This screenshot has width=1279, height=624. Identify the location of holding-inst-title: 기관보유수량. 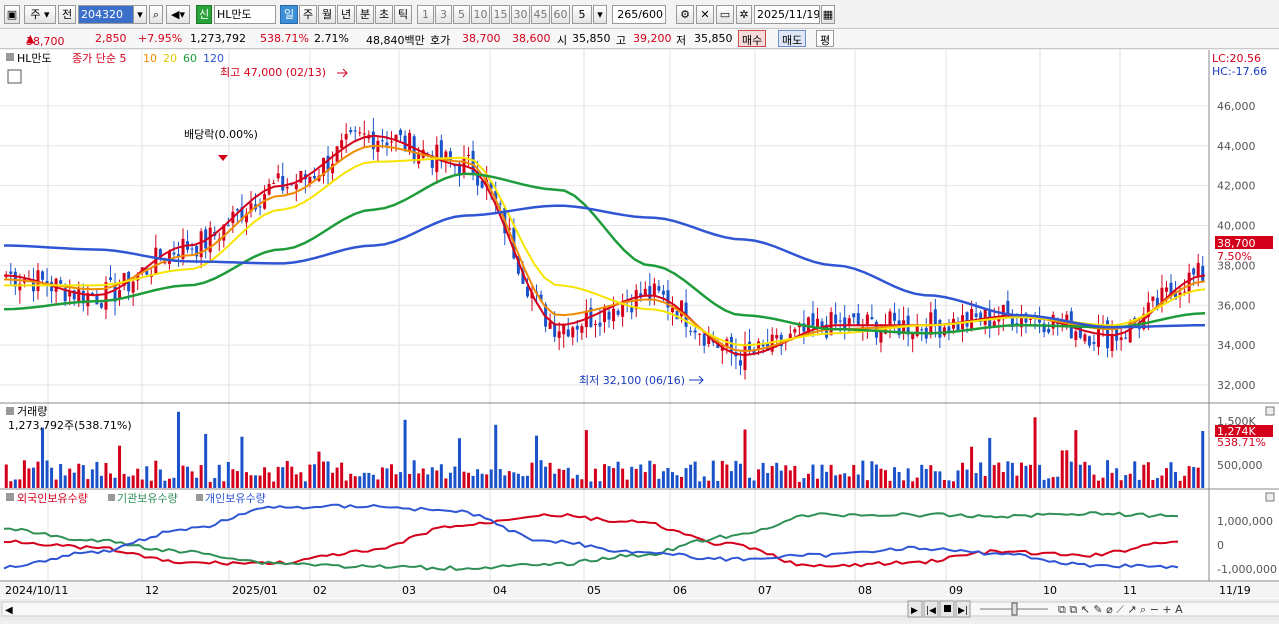
(147, 498).